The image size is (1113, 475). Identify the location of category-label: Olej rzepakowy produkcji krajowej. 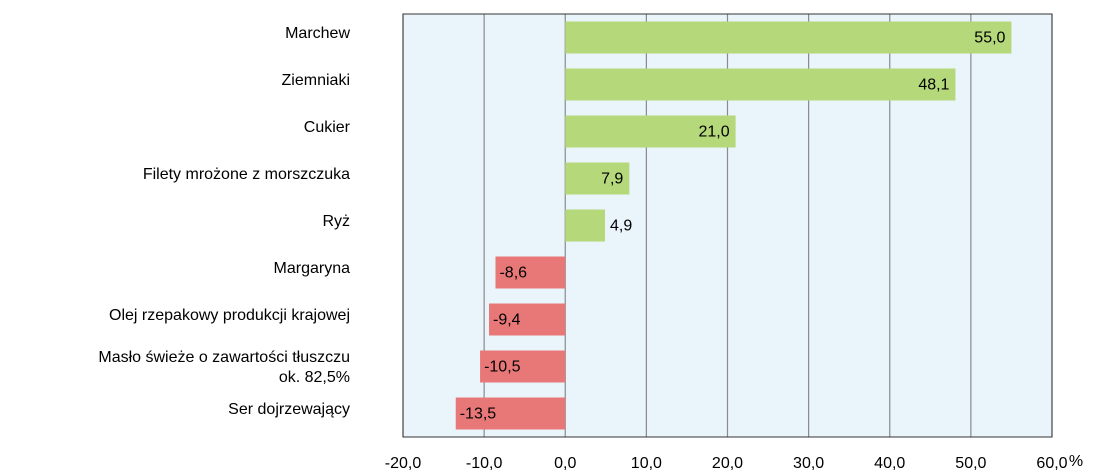
(229, 315).